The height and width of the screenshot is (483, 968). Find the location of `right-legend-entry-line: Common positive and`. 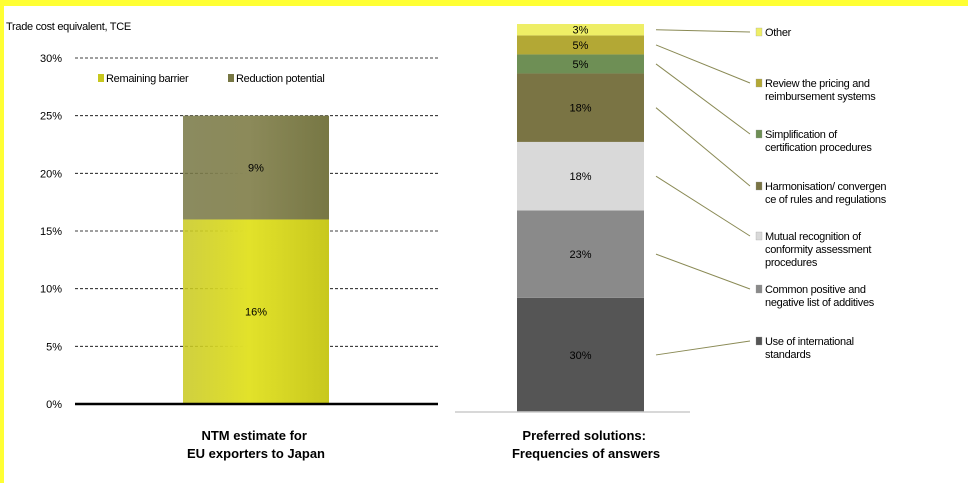

right-legend-entry-line: Common positive and is located at coordinates (815, 290).